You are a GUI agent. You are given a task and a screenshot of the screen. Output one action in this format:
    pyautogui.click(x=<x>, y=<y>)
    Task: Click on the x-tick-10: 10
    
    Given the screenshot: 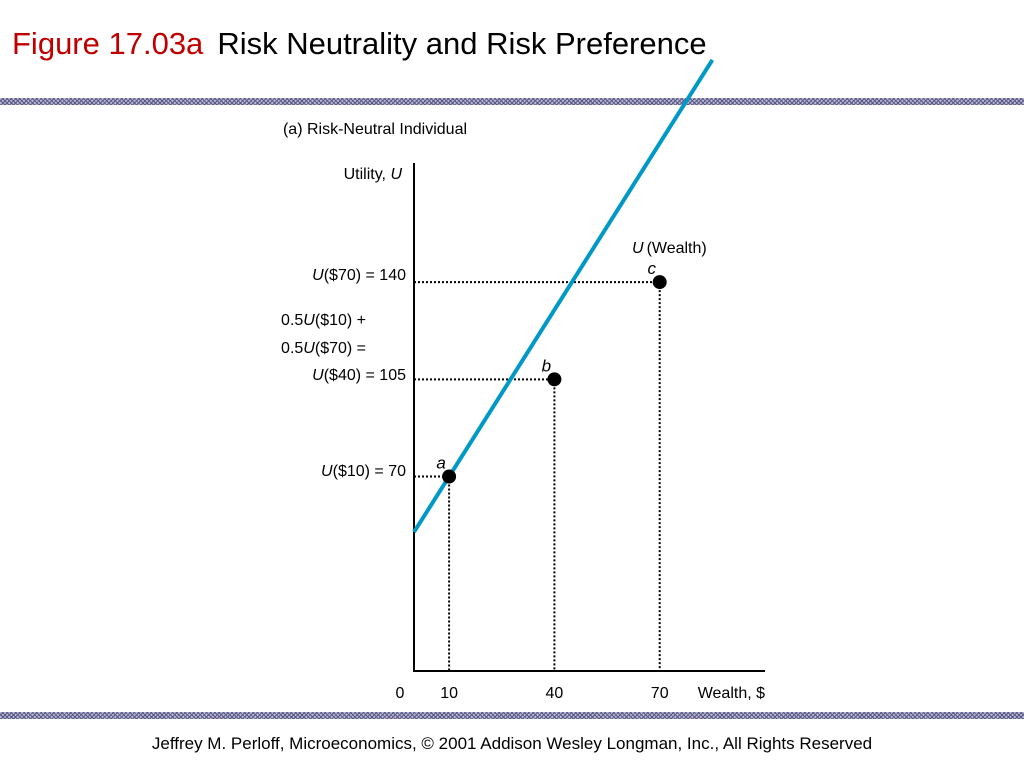 What is the action you would take?
    pyautogui.click(x=449, y=693)
    